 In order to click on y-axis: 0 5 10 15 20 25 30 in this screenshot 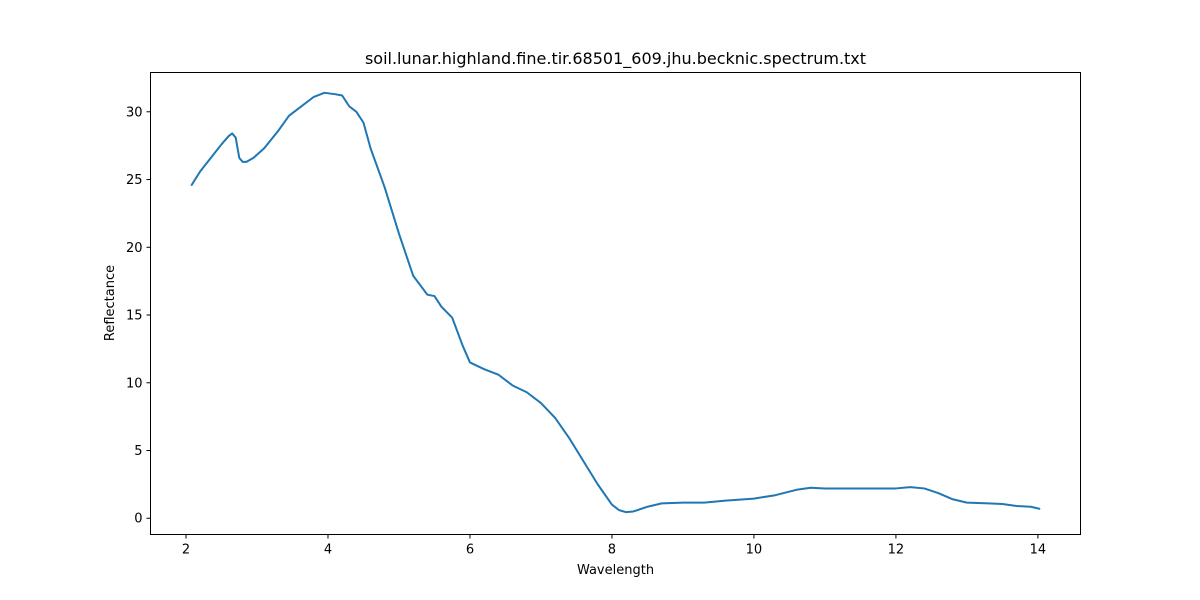, I will do `click(138, 316)`.